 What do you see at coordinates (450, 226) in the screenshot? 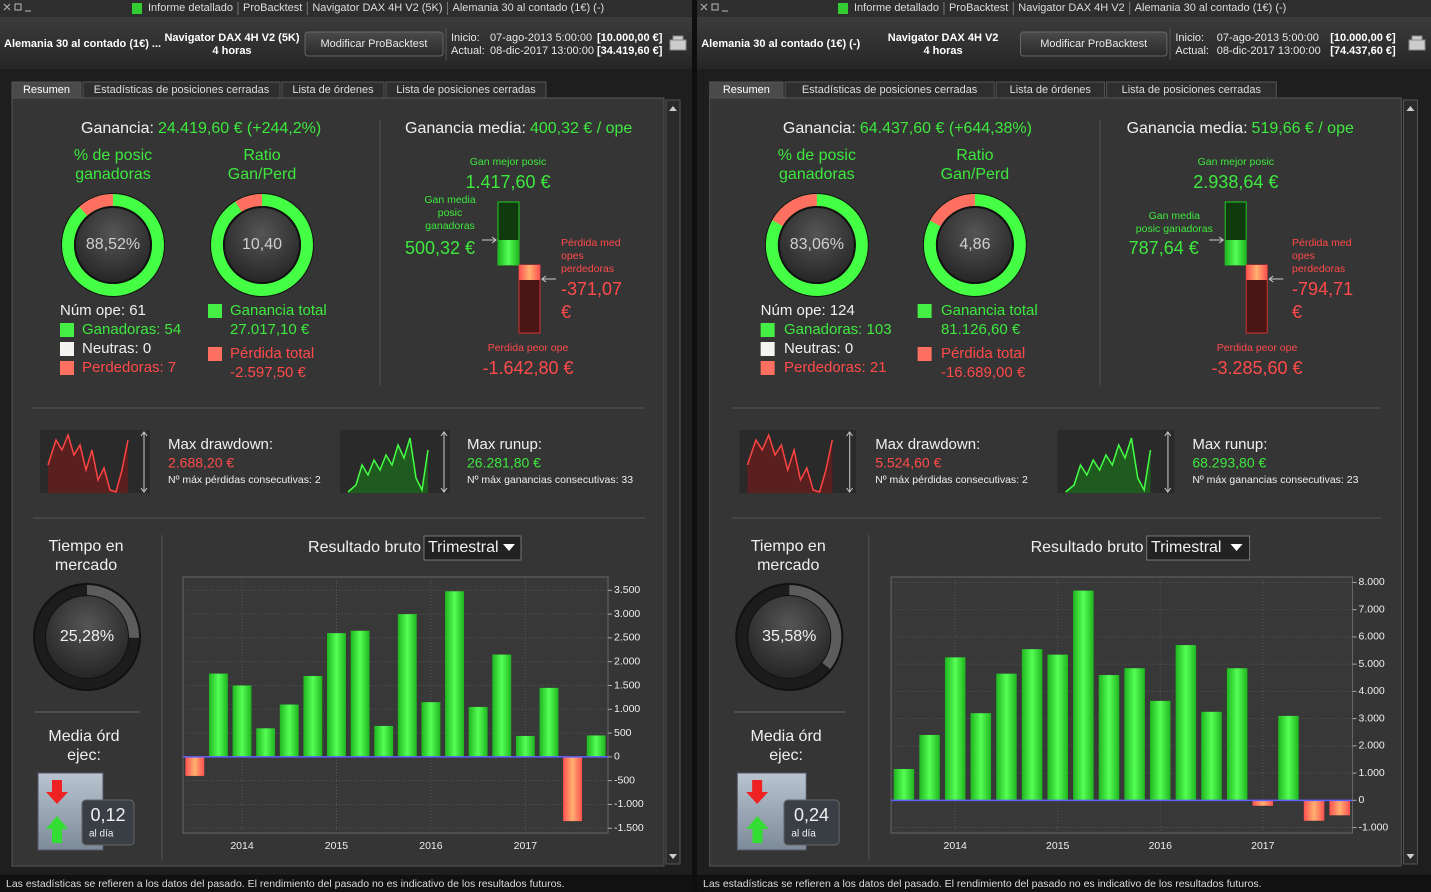
I see `avg-win-label: ganadoras` at bounding box center [450, 226].